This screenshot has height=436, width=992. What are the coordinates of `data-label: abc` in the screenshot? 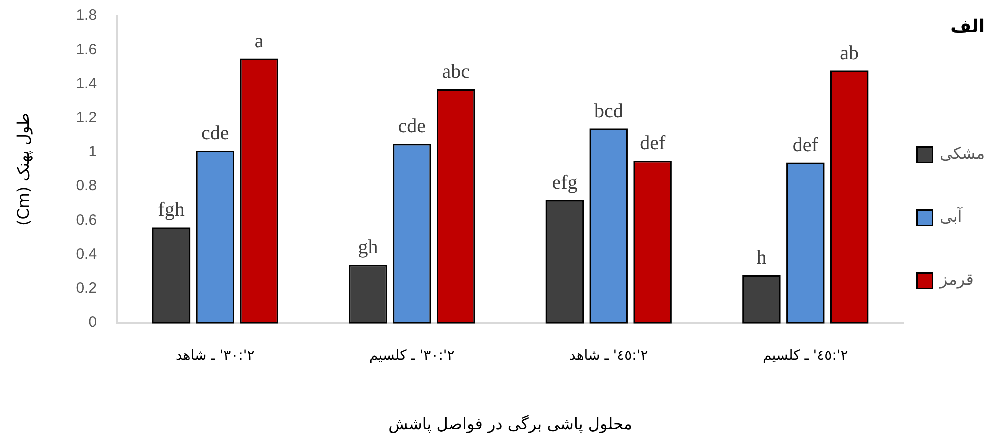 It's located at (456, 72).